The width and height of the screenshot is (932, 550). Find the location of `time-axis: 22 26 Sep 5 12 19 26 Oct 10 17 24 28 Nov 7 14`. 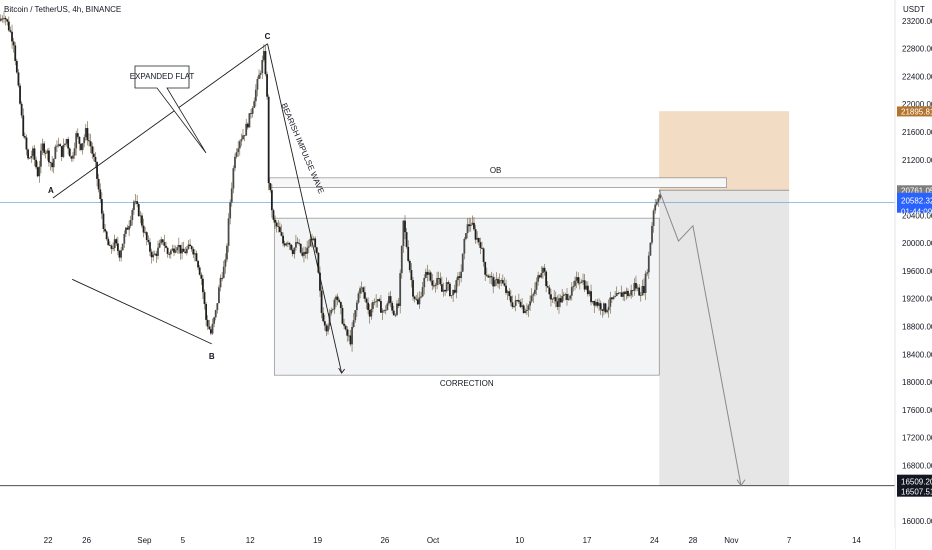

time-axis: 22 26 Sep 5 12 19 26 Oct 10 17 24 28 Nov 7 14 is located at coordinates (447, 539).